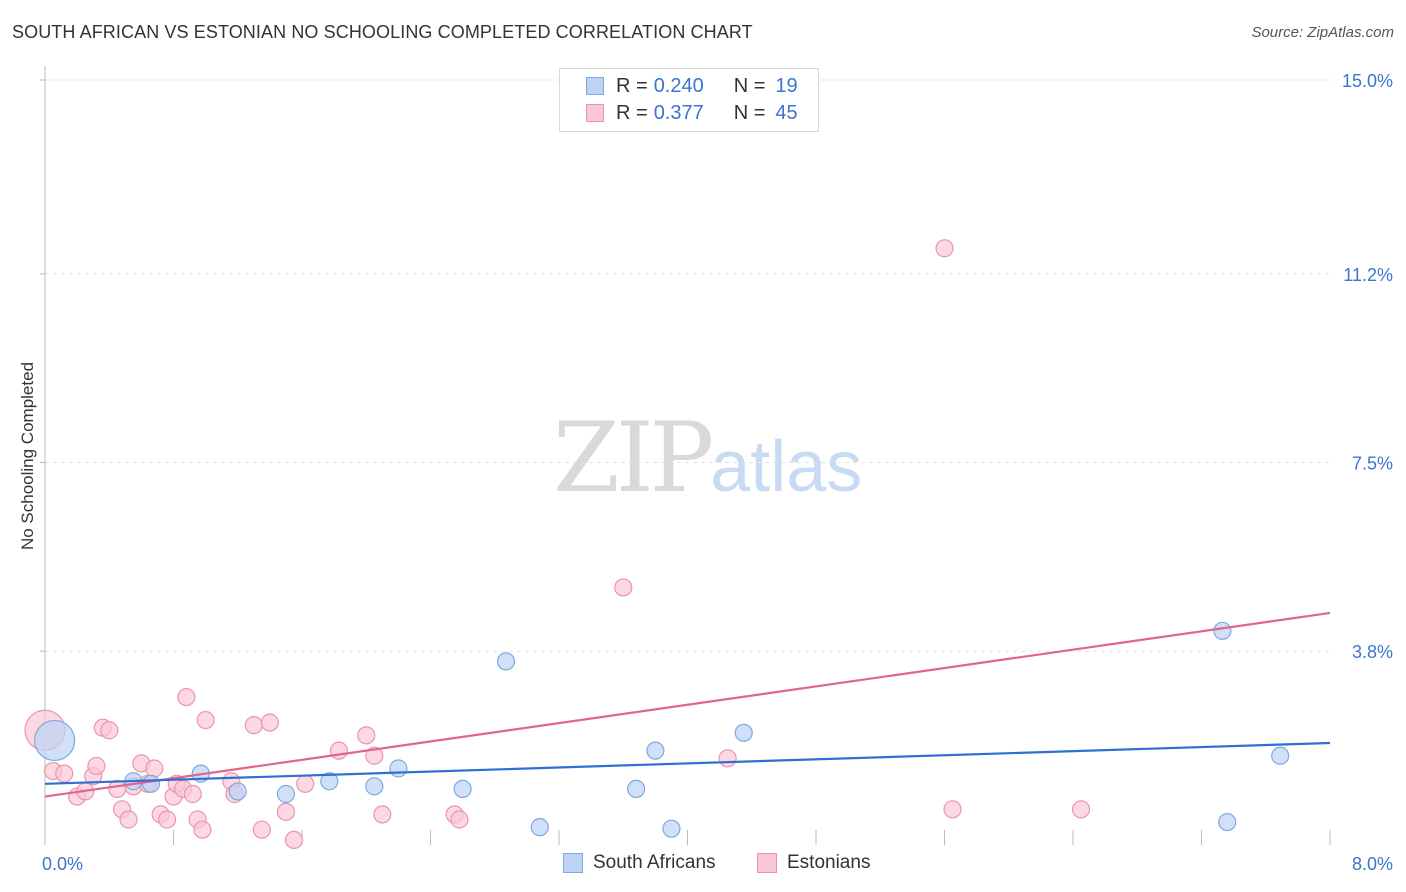 The width and height of the screenshot is (1406, 892). I want to click on legend-label: South Africans, so click(654, 862).